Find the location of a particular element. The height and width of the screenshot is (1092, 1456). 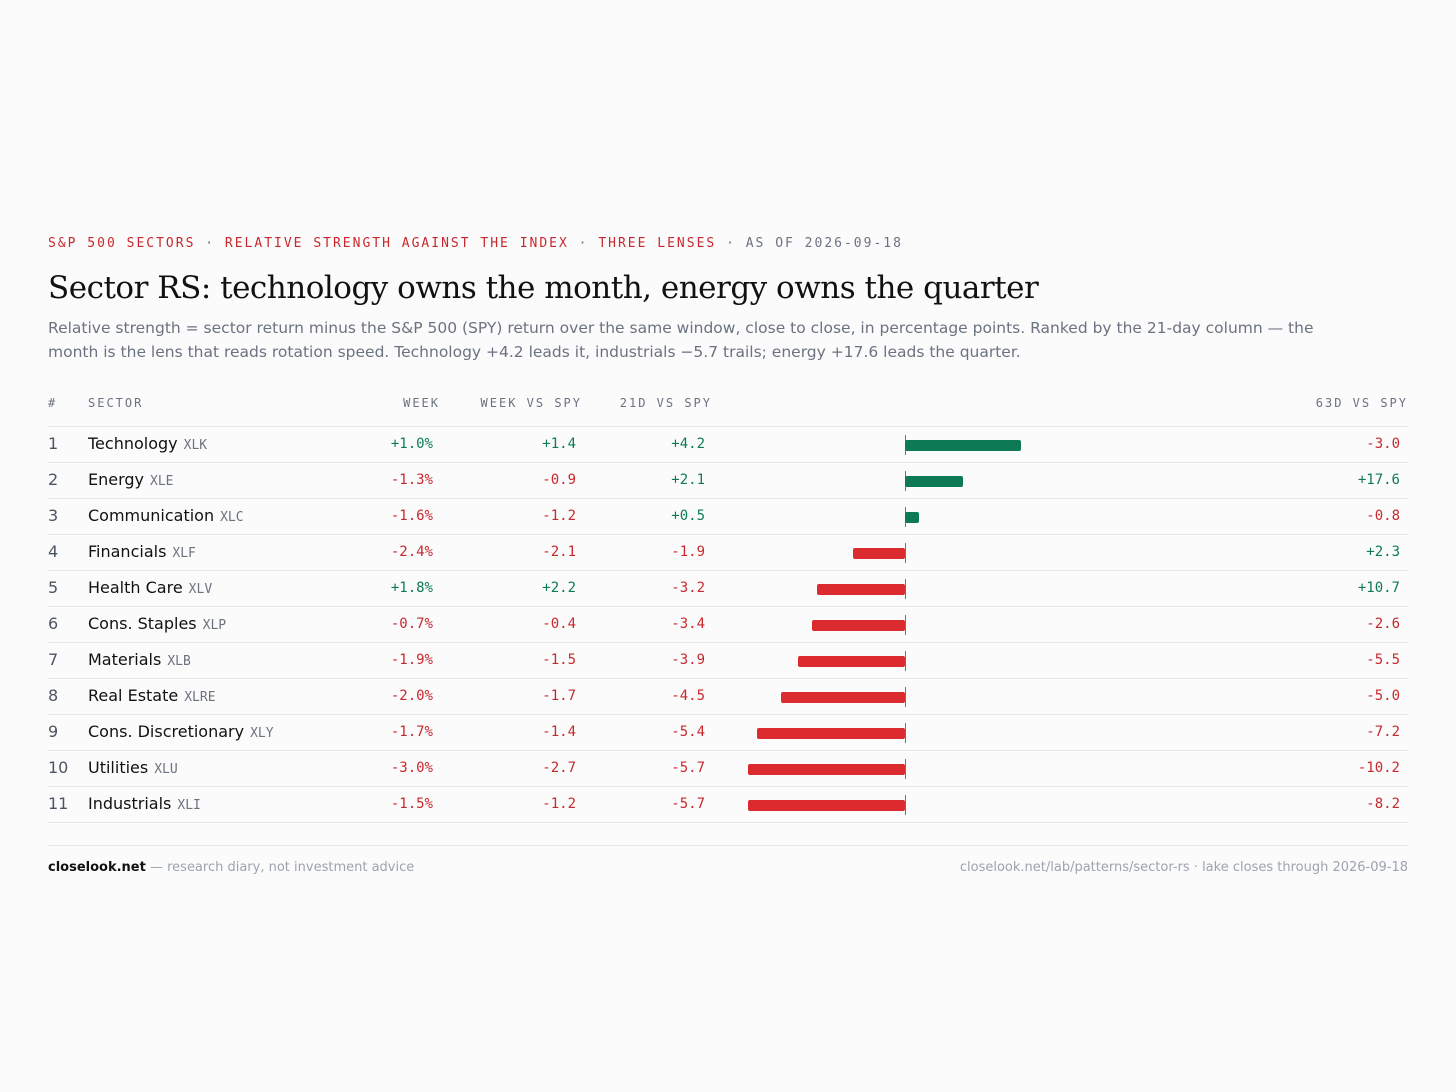

sector-label: Materials is located at coordinates (125, 659).